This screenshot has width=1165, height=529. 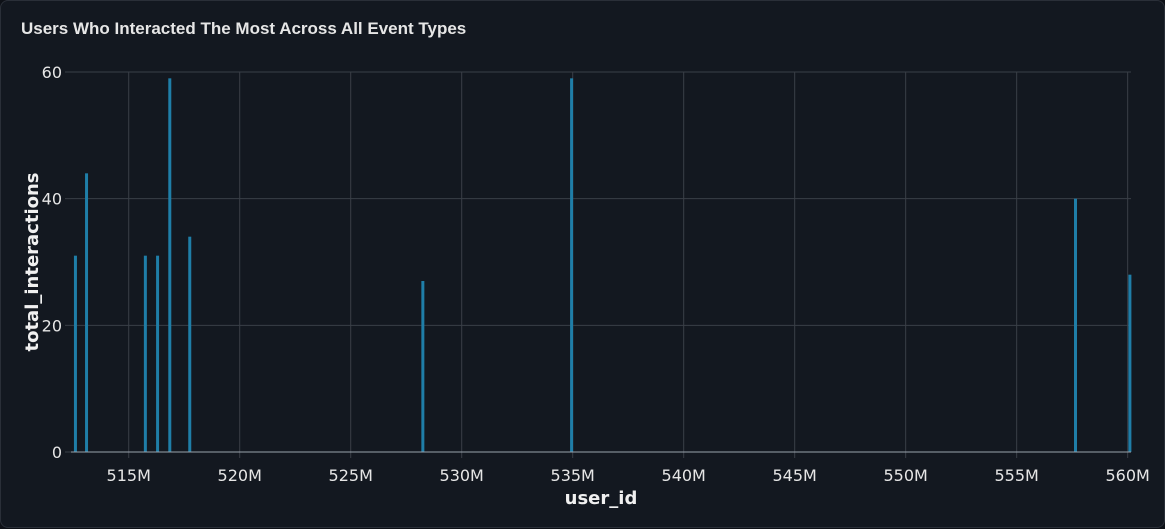 I want to click on x-axis-title: user_id, so click(x=601, y=498).